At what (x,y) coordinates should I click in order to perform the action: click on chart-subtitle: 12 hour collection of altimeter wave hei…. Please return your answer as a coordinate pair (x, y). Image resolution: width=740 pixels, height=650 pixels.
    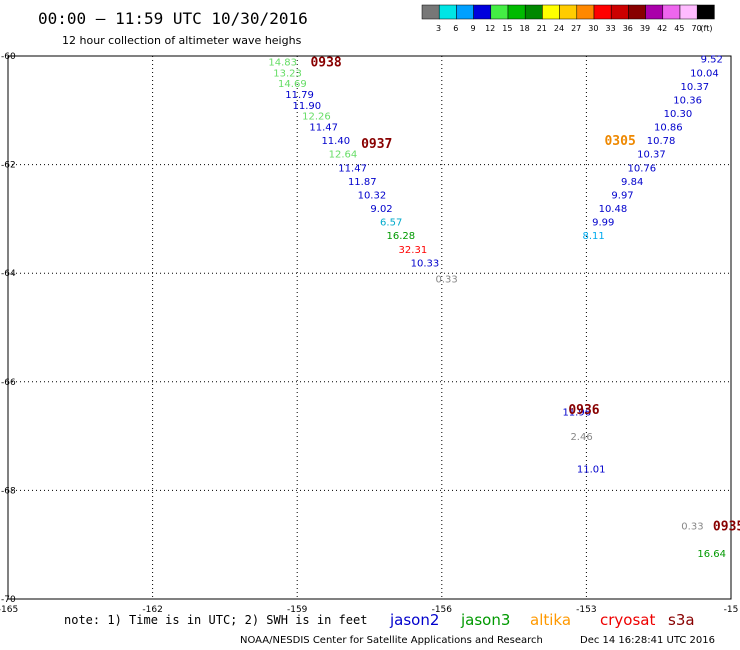
    Looking at the image, I should click on (182, 40).